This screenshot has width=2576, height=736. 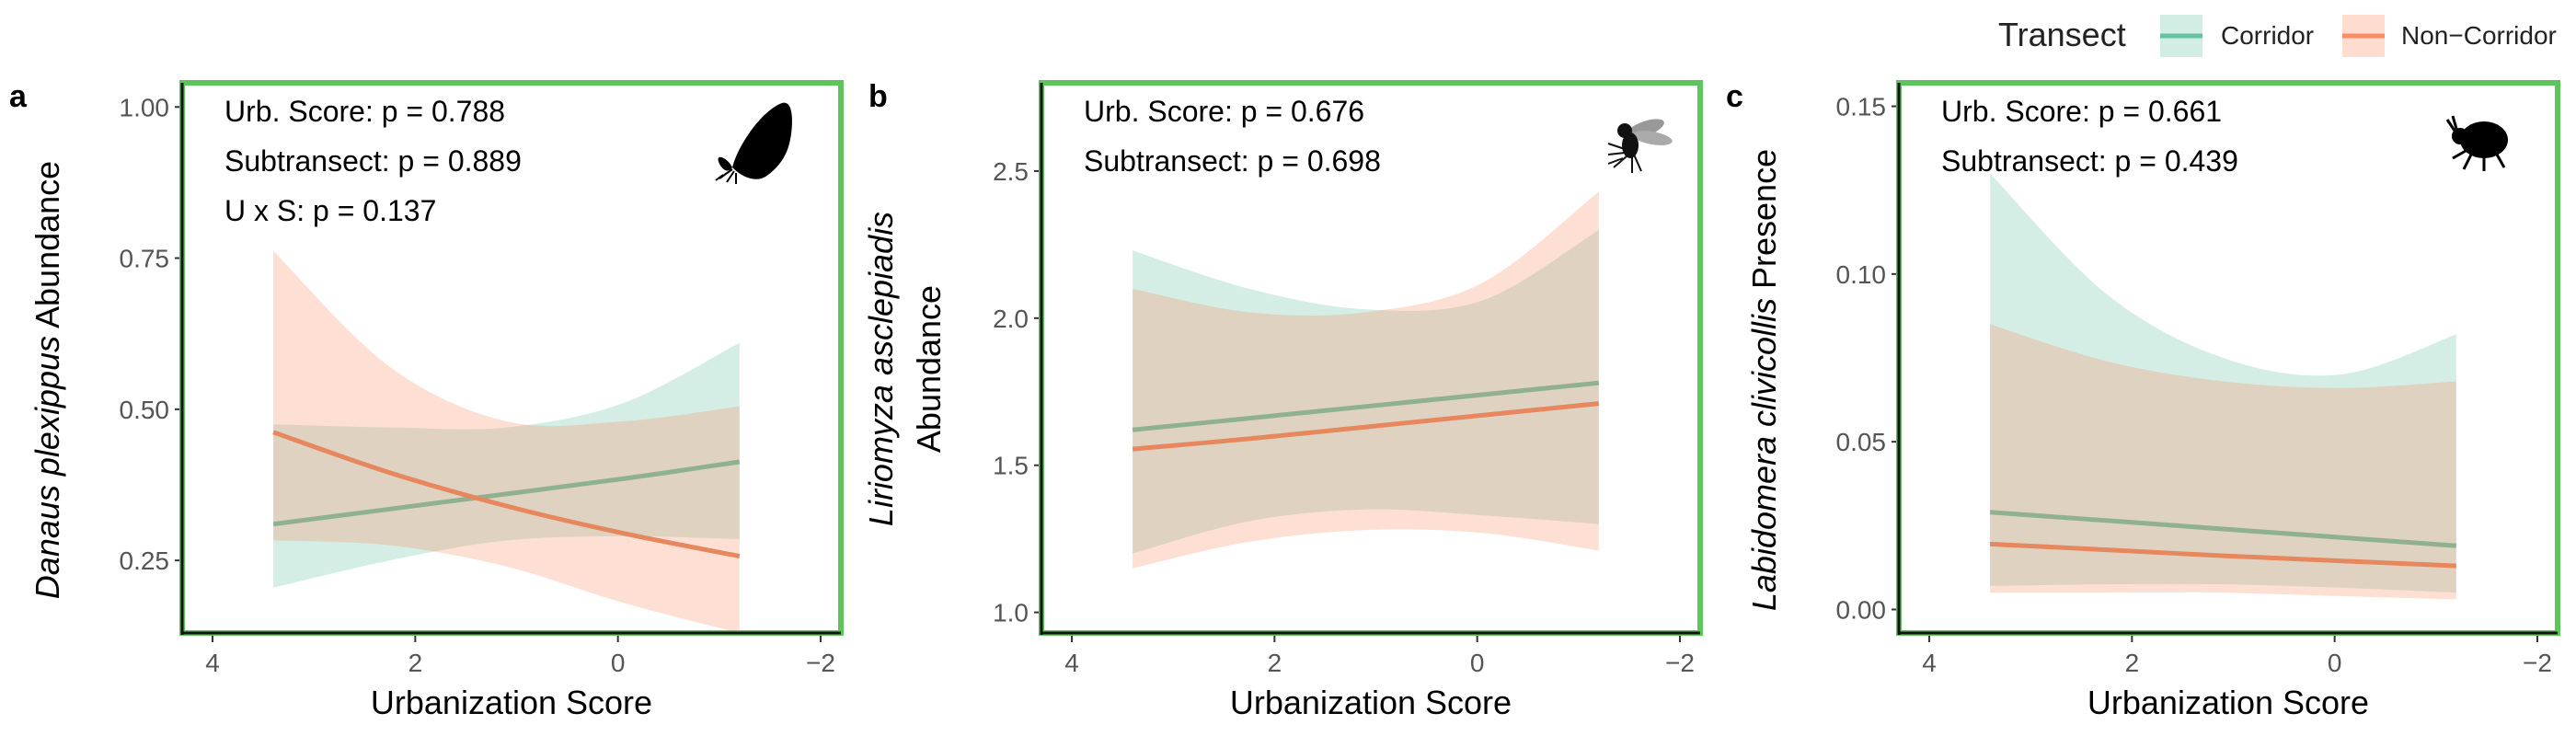 What do you see at coordinates (1011, 319) in the screenshot?
I see `panel-b-y-tick-label: 2.0` at bounding box center [1011, 319].